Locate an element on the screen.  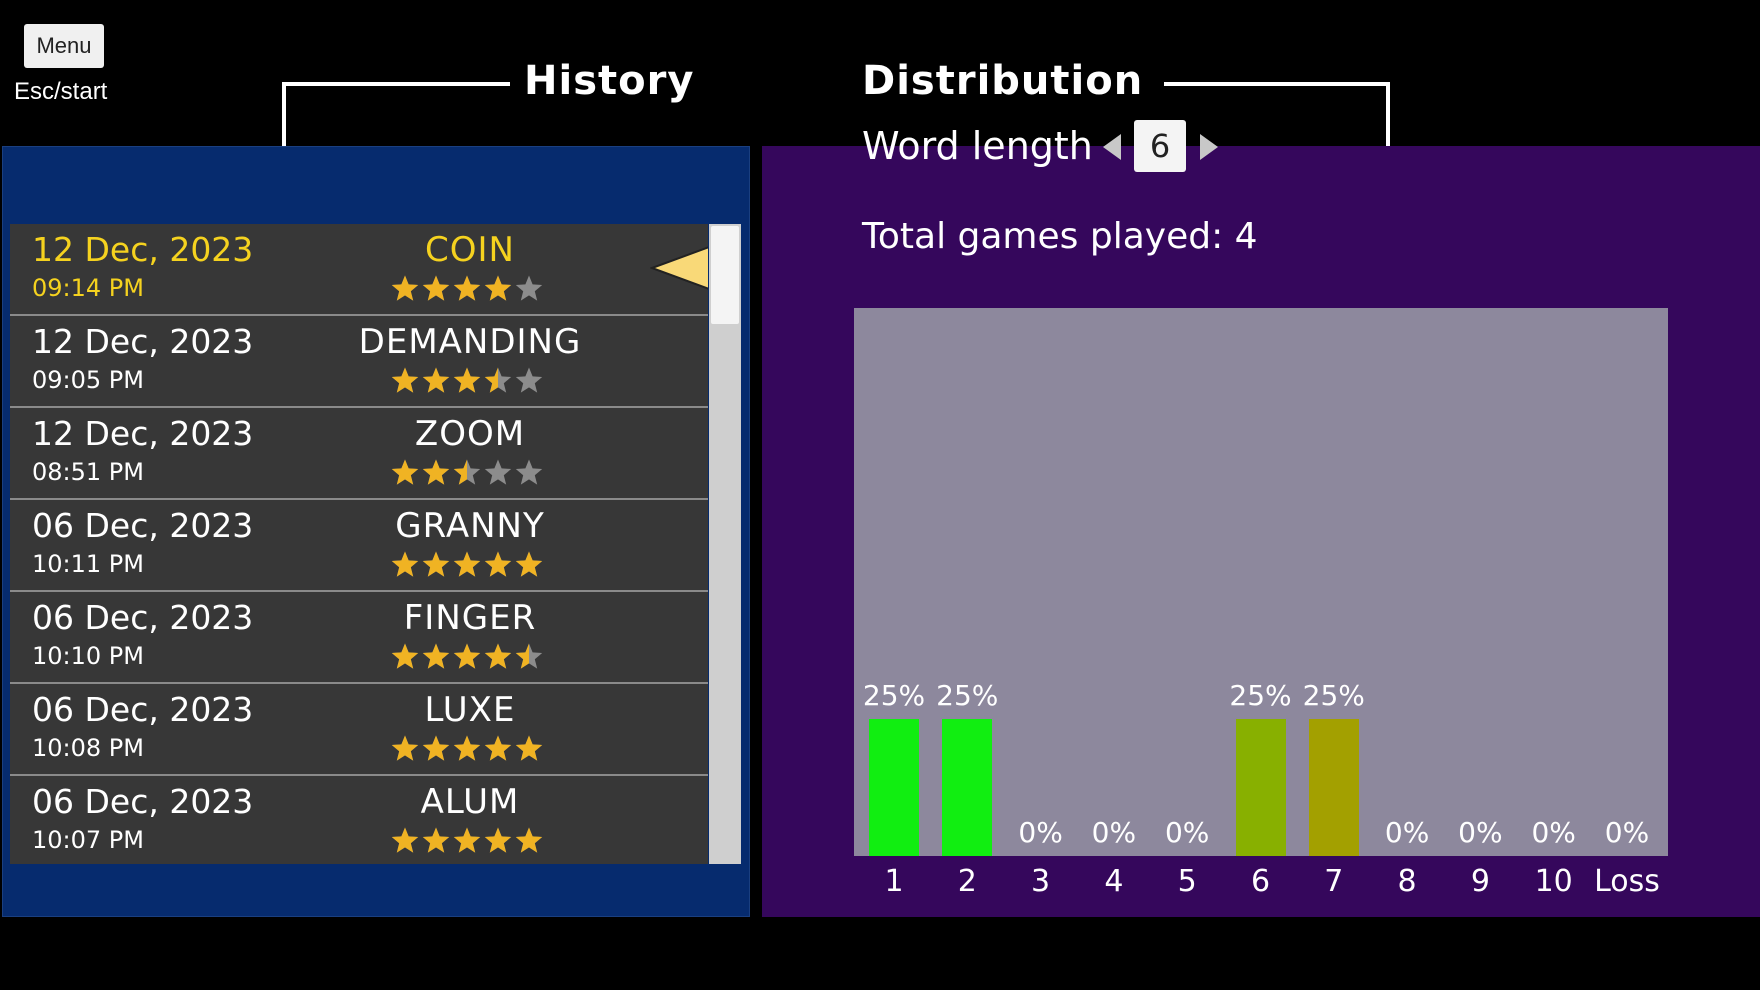
distribution-title: Distribution is located at coordinates (1003, 81).